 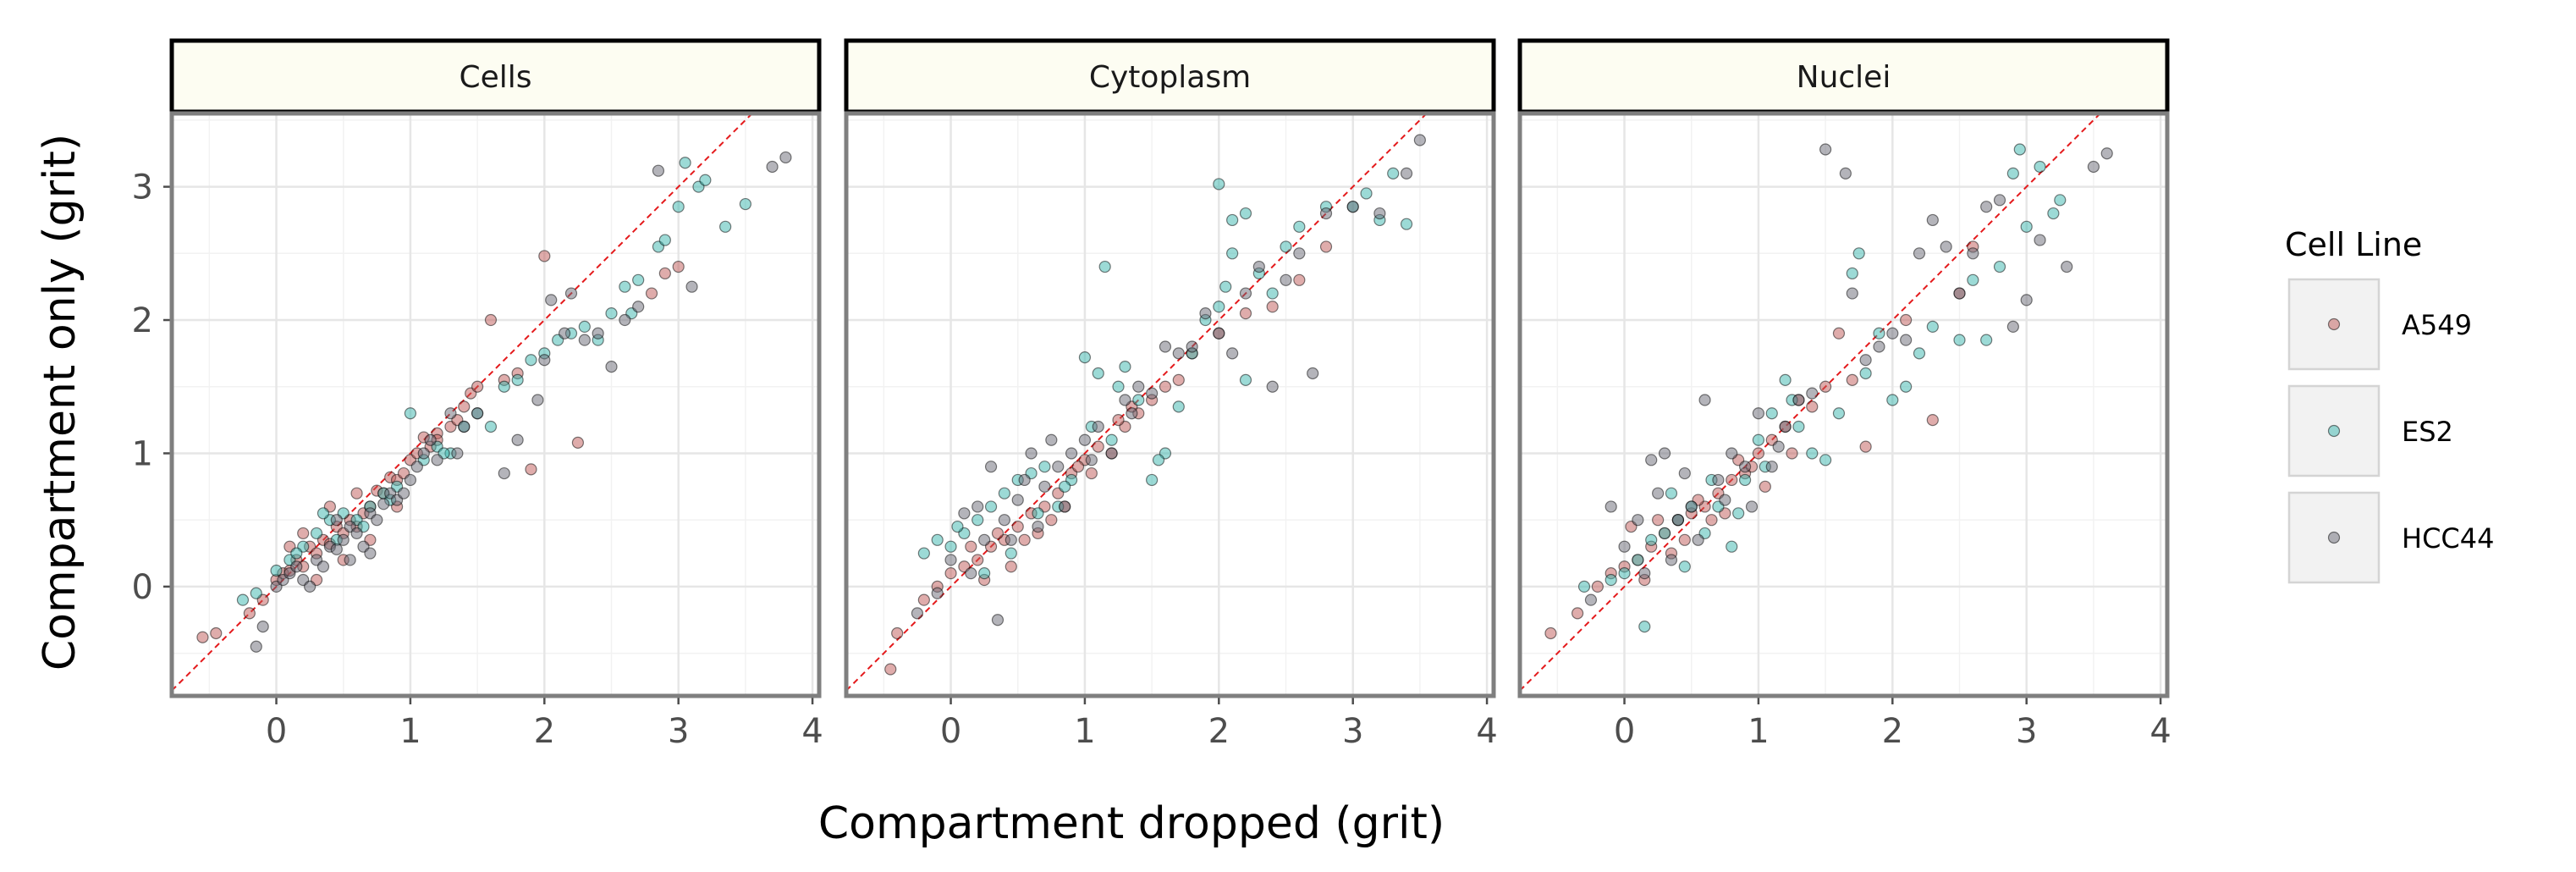 I want to click on series-hcc44, so click(x=1168, y=380).